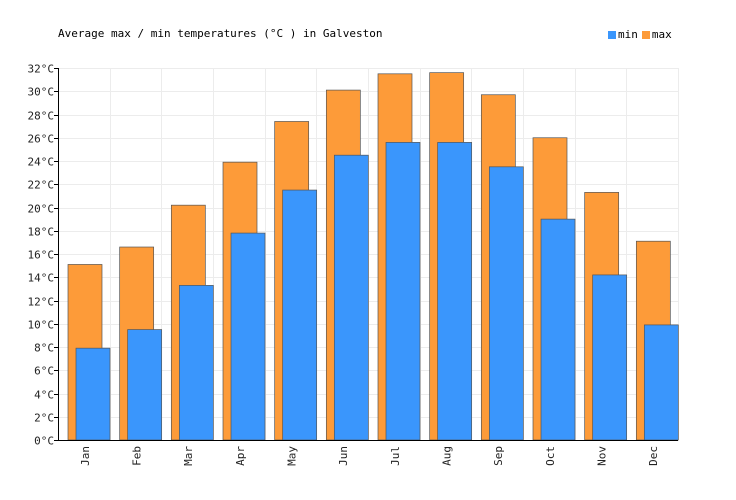  What do you see at coordinates (44, 418) in the screenshot?
I see `y-tick-label: 2°C` at bounding box center [44, 418].